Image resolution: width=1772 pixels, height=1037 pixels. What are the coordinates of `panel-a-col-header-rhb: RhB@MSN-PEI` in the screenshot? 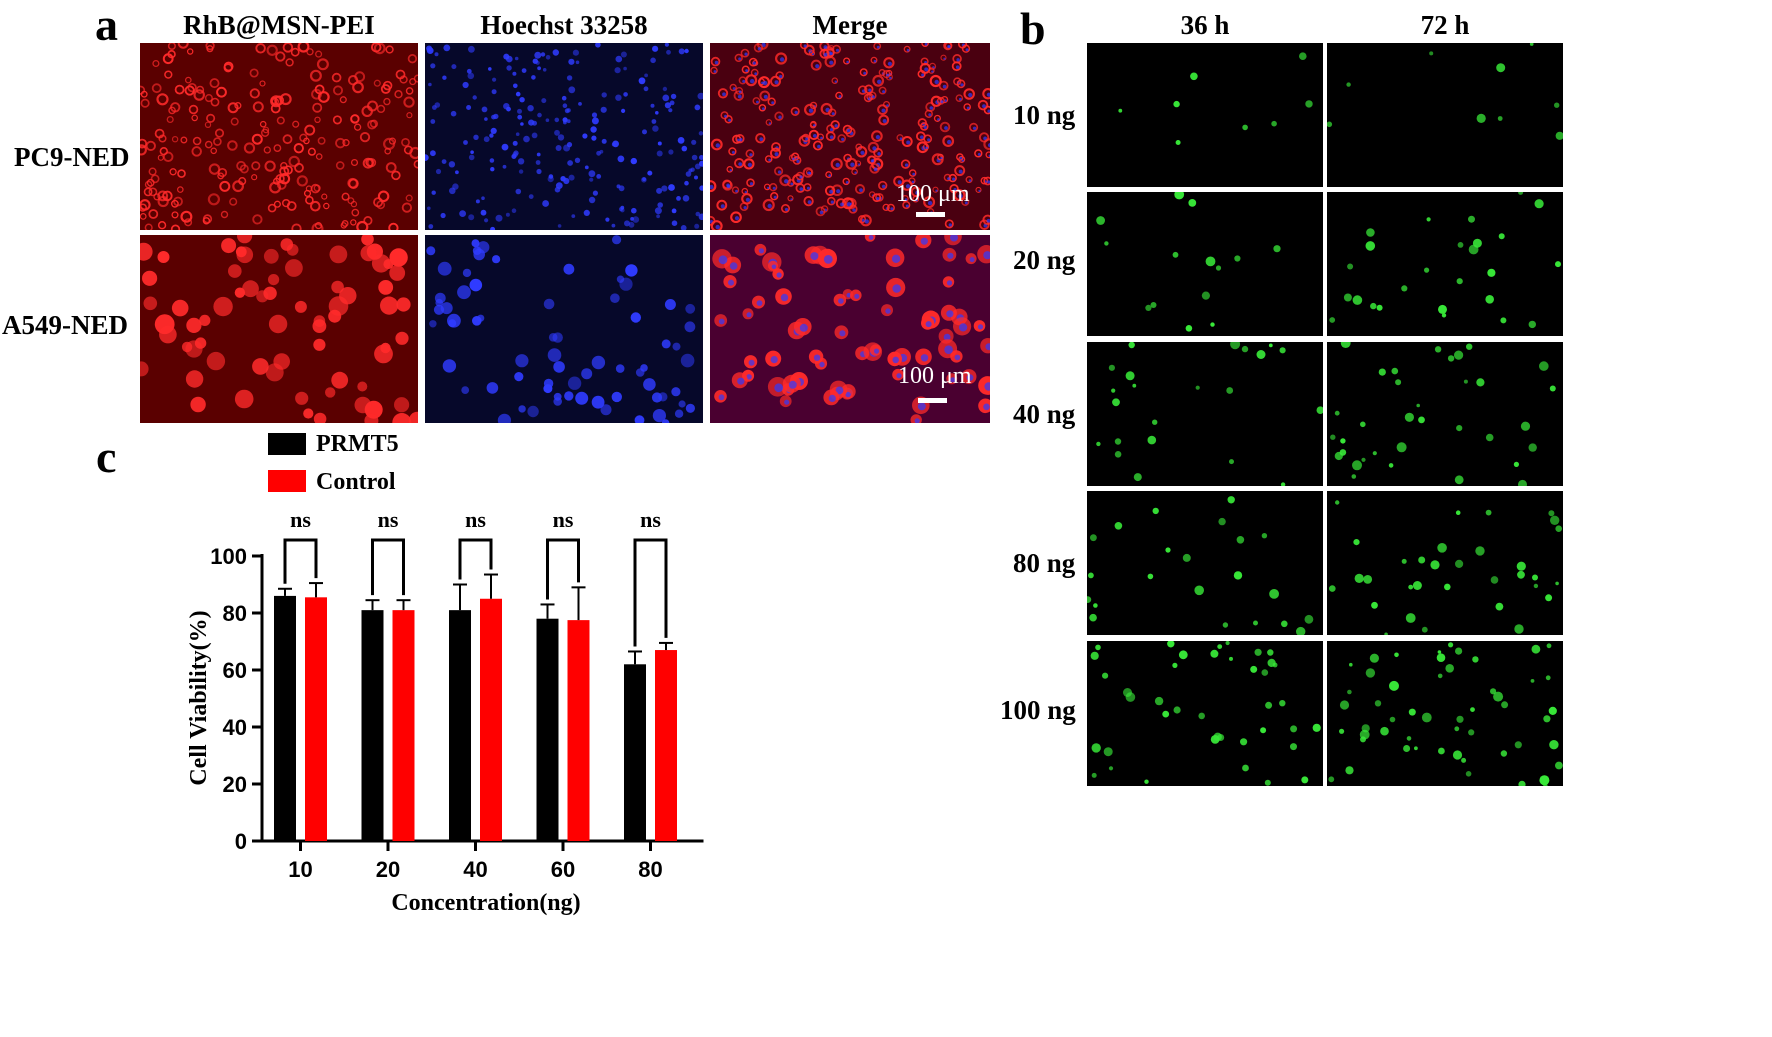 It's located at (279, 25).